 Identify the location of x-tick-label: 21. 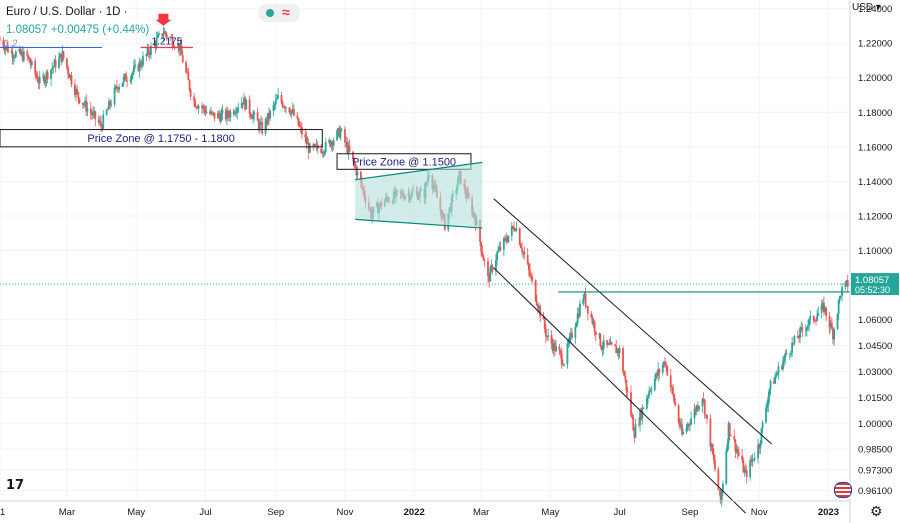
(2, 512).